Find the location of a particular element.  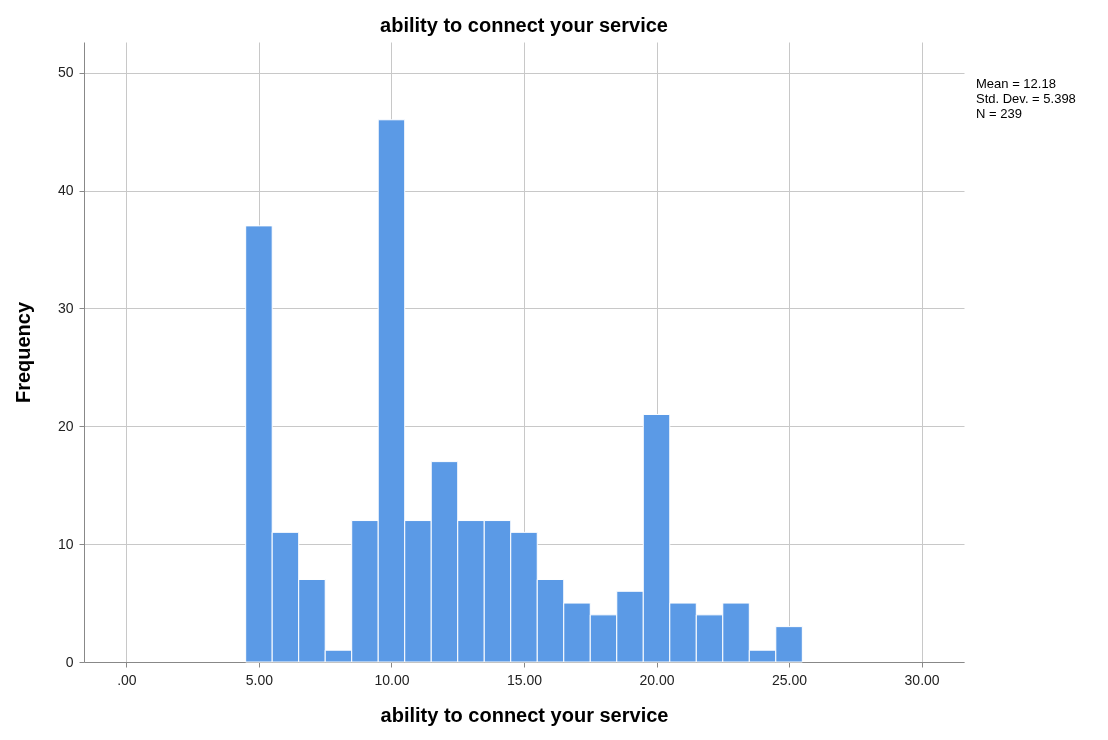

x-tick-label: 30.00 is located at coordinates (922, 679).